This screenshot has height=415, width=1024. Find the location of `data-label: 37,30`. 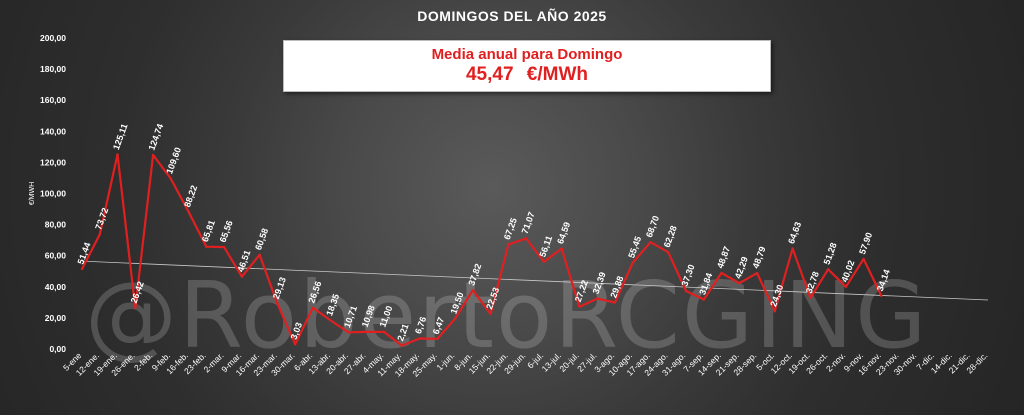

data-label: 37,30 is located at coordinates (687, 275).